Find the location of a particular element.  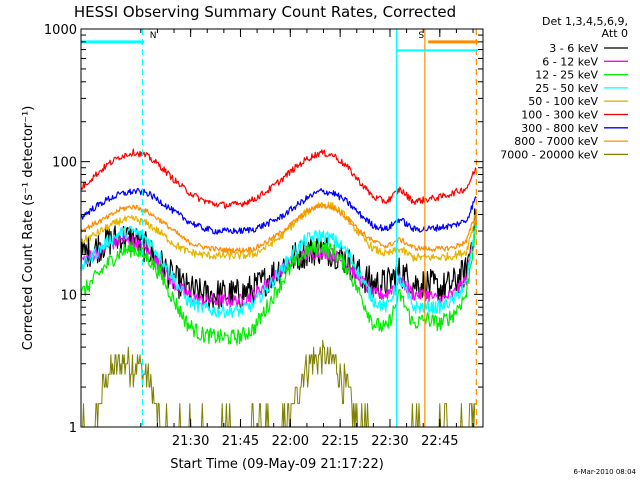

y-tick-label: 10 is located at coordinates (68, 295).